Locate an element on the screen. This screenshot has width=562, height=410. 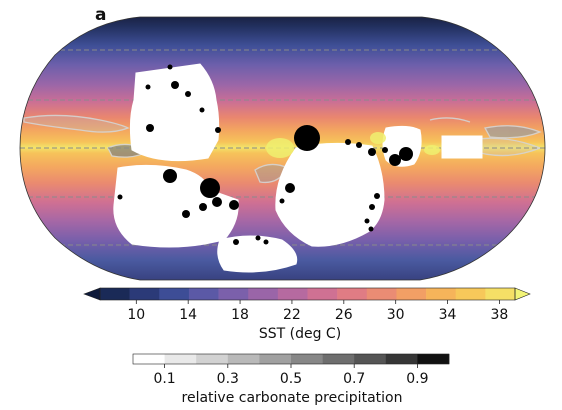
sst-colorbar-extend-high is located at coordinates (522, 294).